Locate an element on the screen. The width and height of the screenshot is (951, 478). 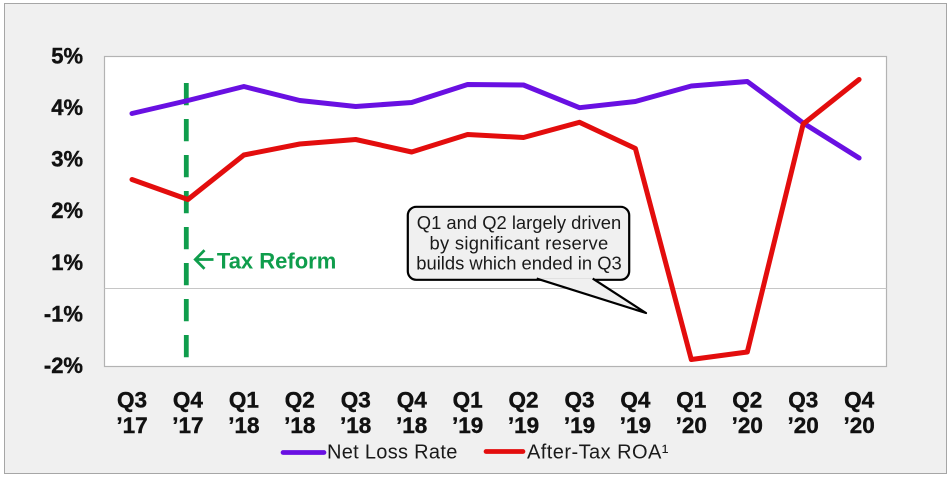
svg-text: 3% is located at coordinates (67, 159).